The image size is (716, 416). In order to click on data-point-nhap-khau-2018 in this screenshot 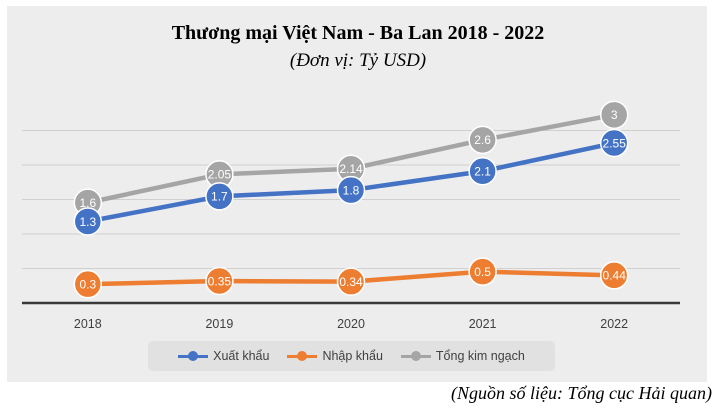, I will do `click(88, 284)`.